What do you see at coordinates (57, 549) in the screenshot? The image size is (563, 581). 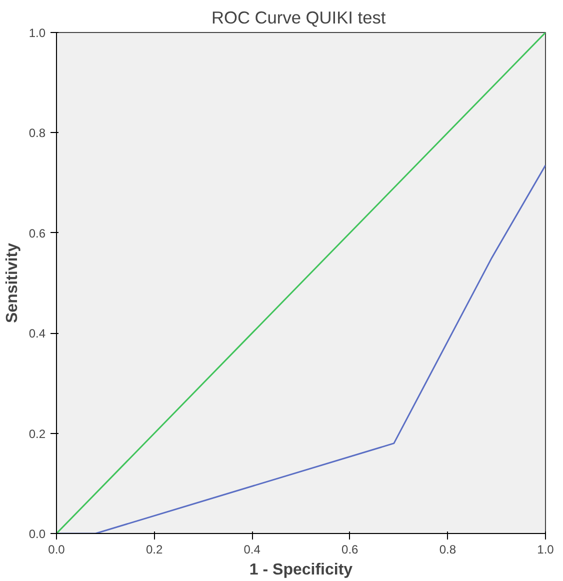 I see `x-tick-label: 0.0` at bounding box center [57, 549].